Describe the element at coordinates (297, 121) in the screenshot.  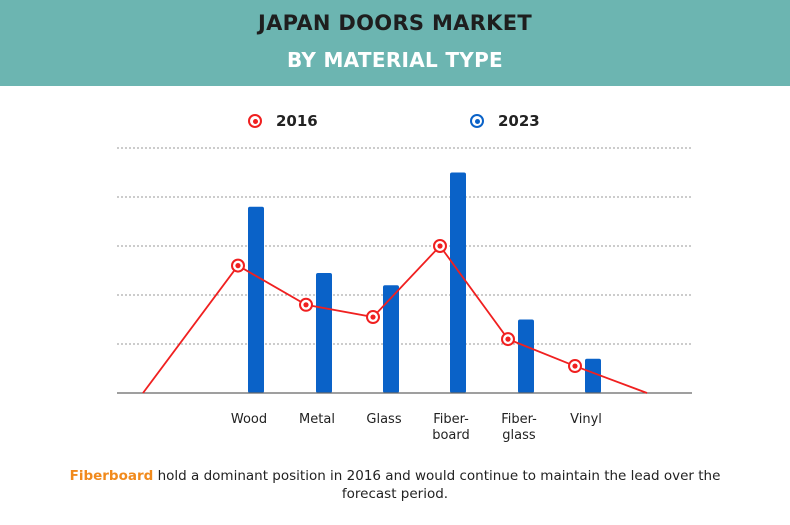
I see `legend-label-2016: 2016` at that location.